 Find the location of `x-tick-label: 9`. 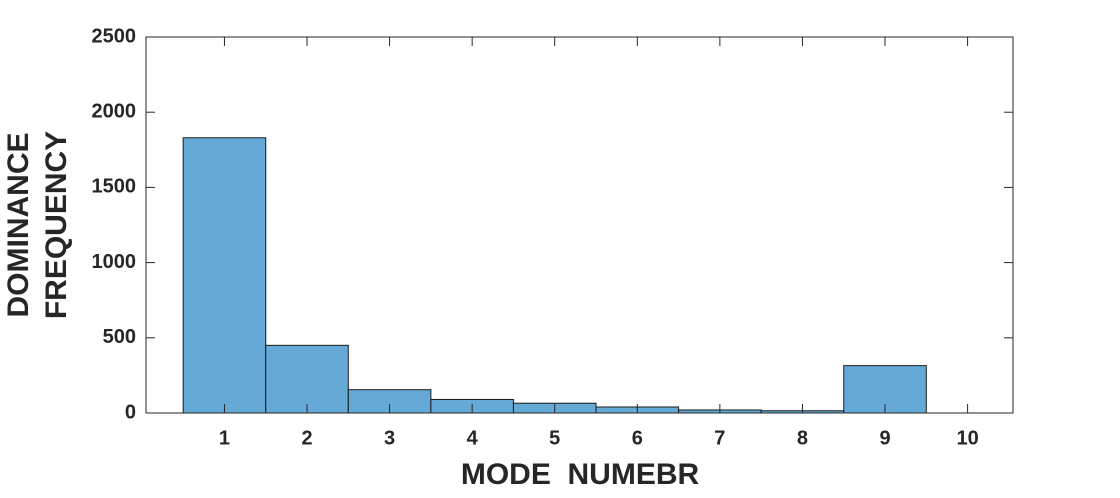

x-tick-label: 9 is located at coordinates (884, 438).